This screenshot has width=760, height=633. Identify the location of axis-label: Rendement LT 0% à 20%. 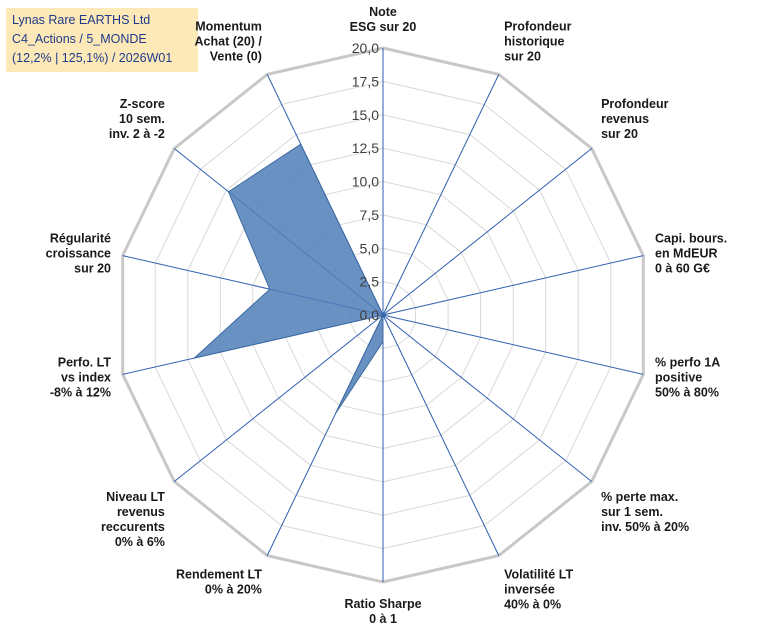
(219, 581).